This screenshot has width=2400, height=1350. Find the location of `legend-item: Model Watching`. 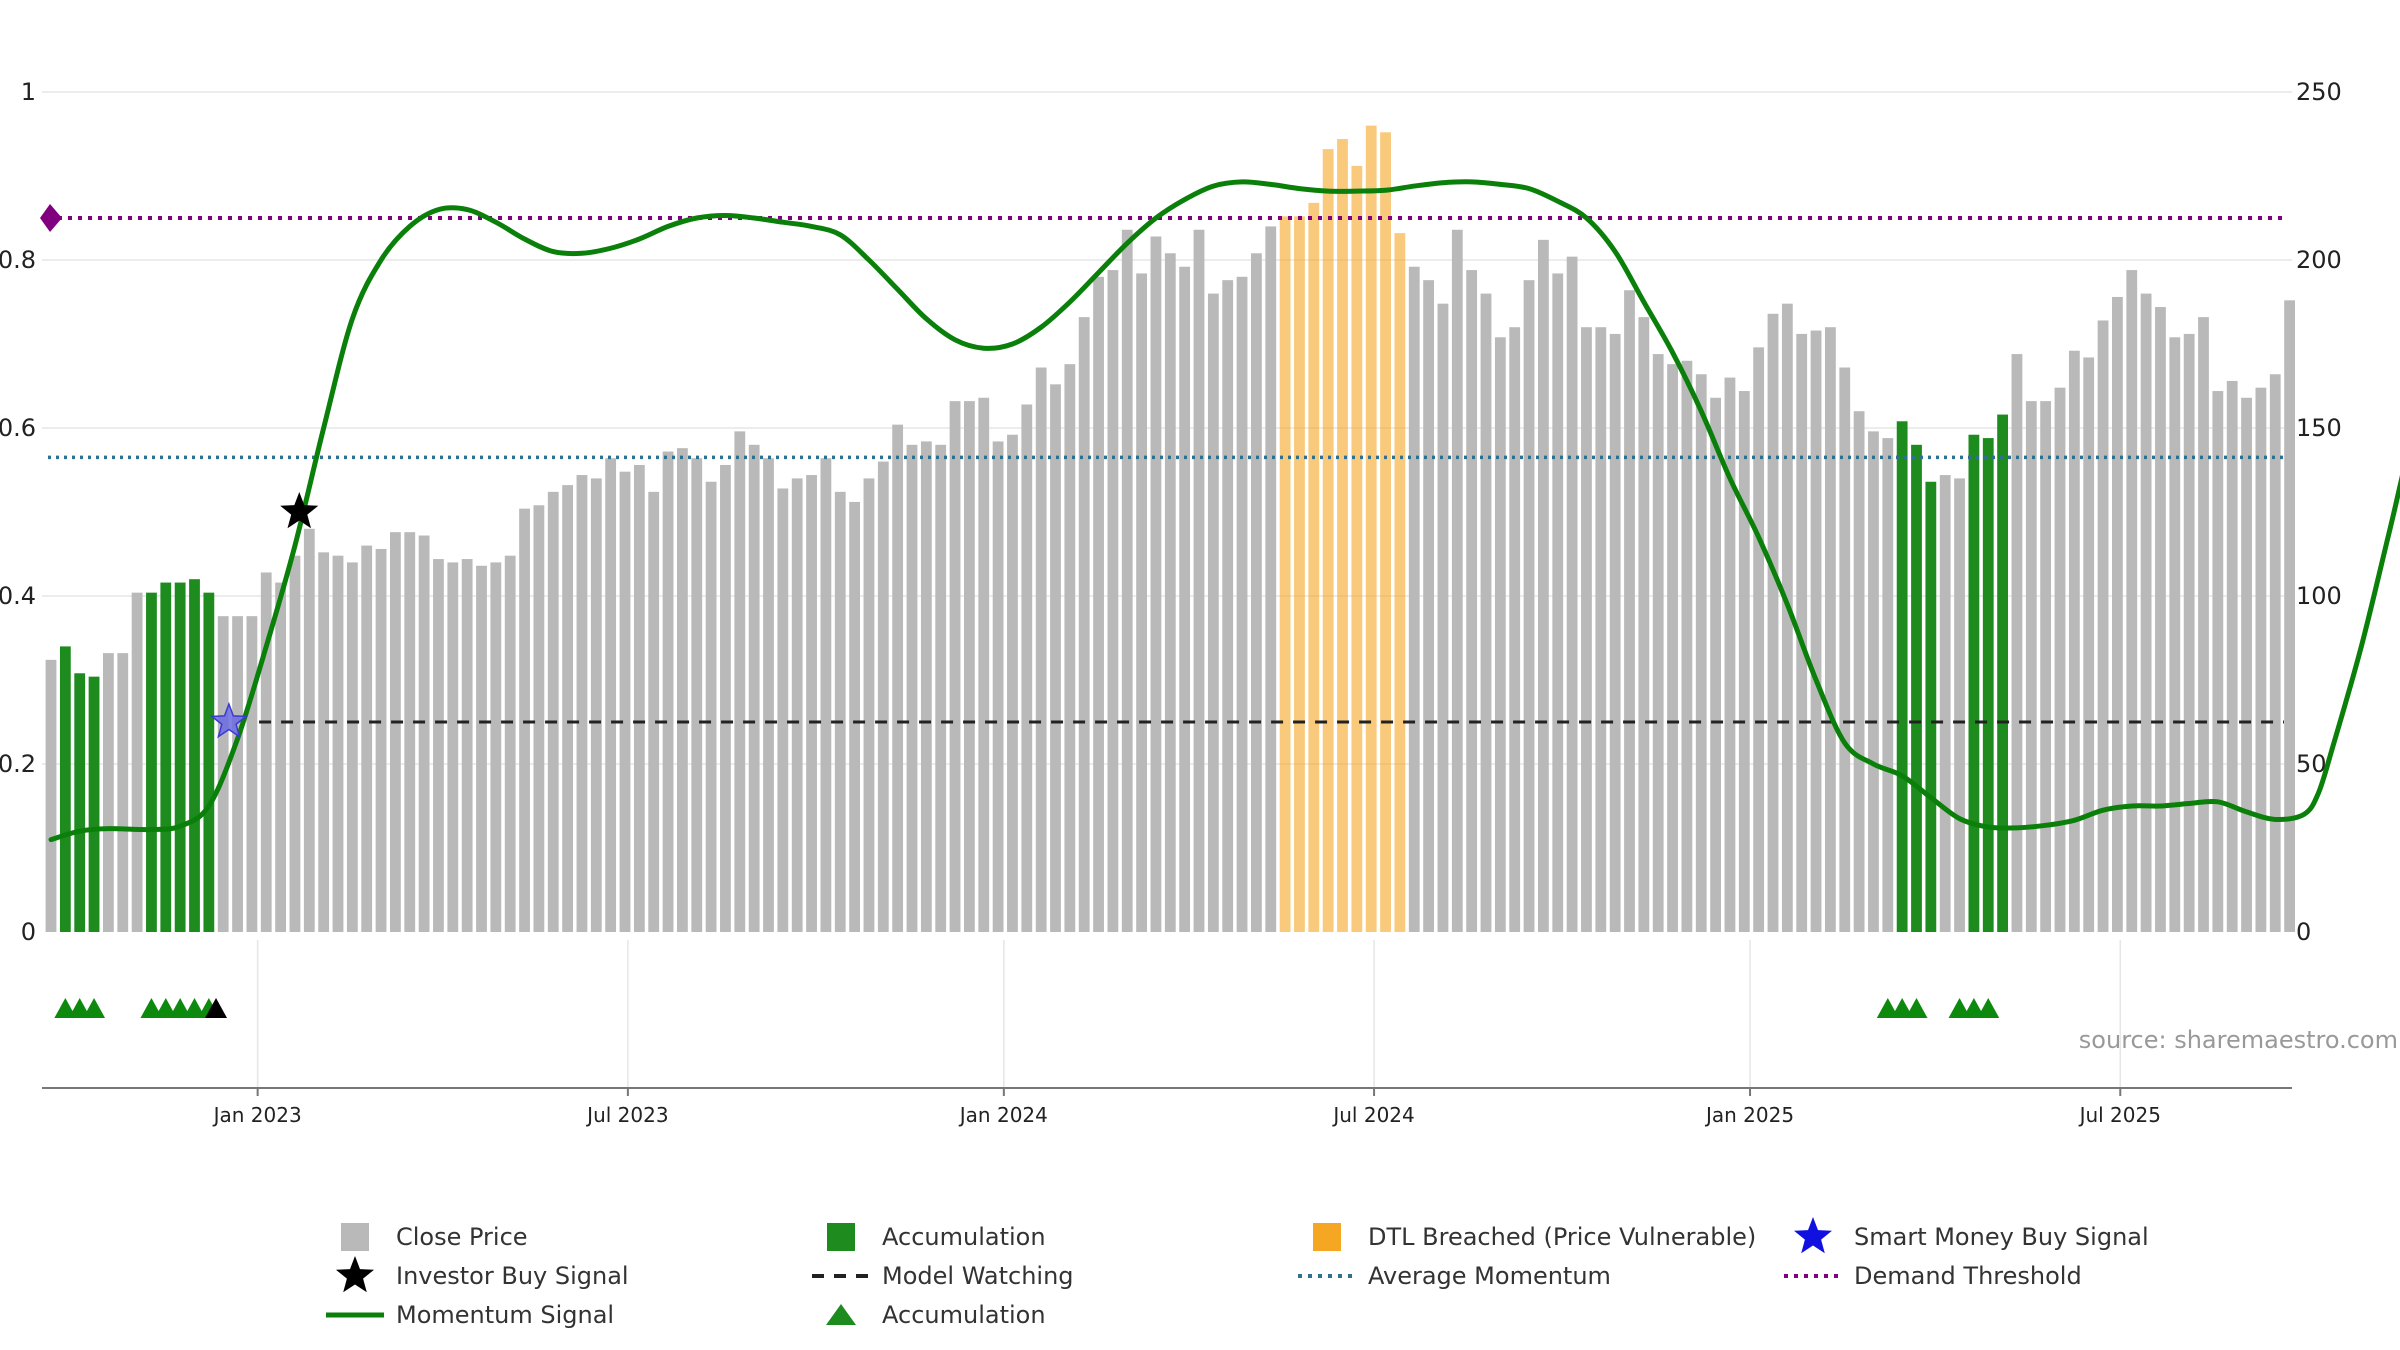

legend-item: Model Watching is located at coordinates (943, 1276).